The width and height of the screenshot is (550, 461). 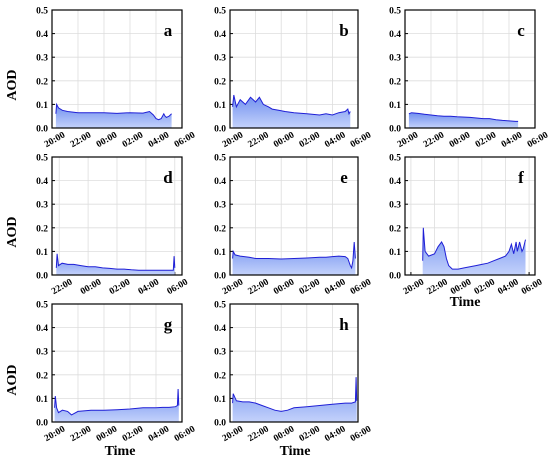 What do you see at coordinates (168, 177) in the screenshot?
I see `panel-letter: d` at bounding box center [168, 177].